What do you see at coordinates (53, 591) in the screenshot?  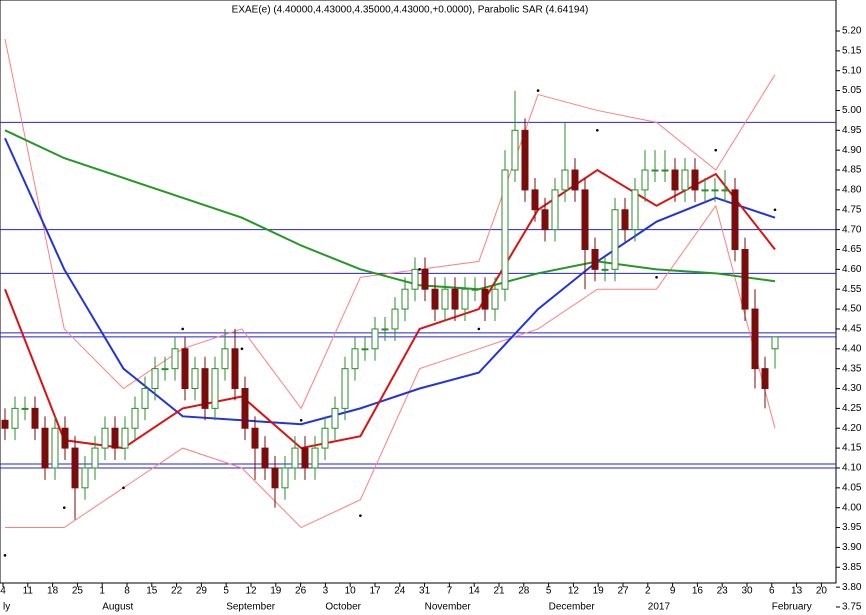 I see `x-tick-label: 18` at bounding box center [53, 591].